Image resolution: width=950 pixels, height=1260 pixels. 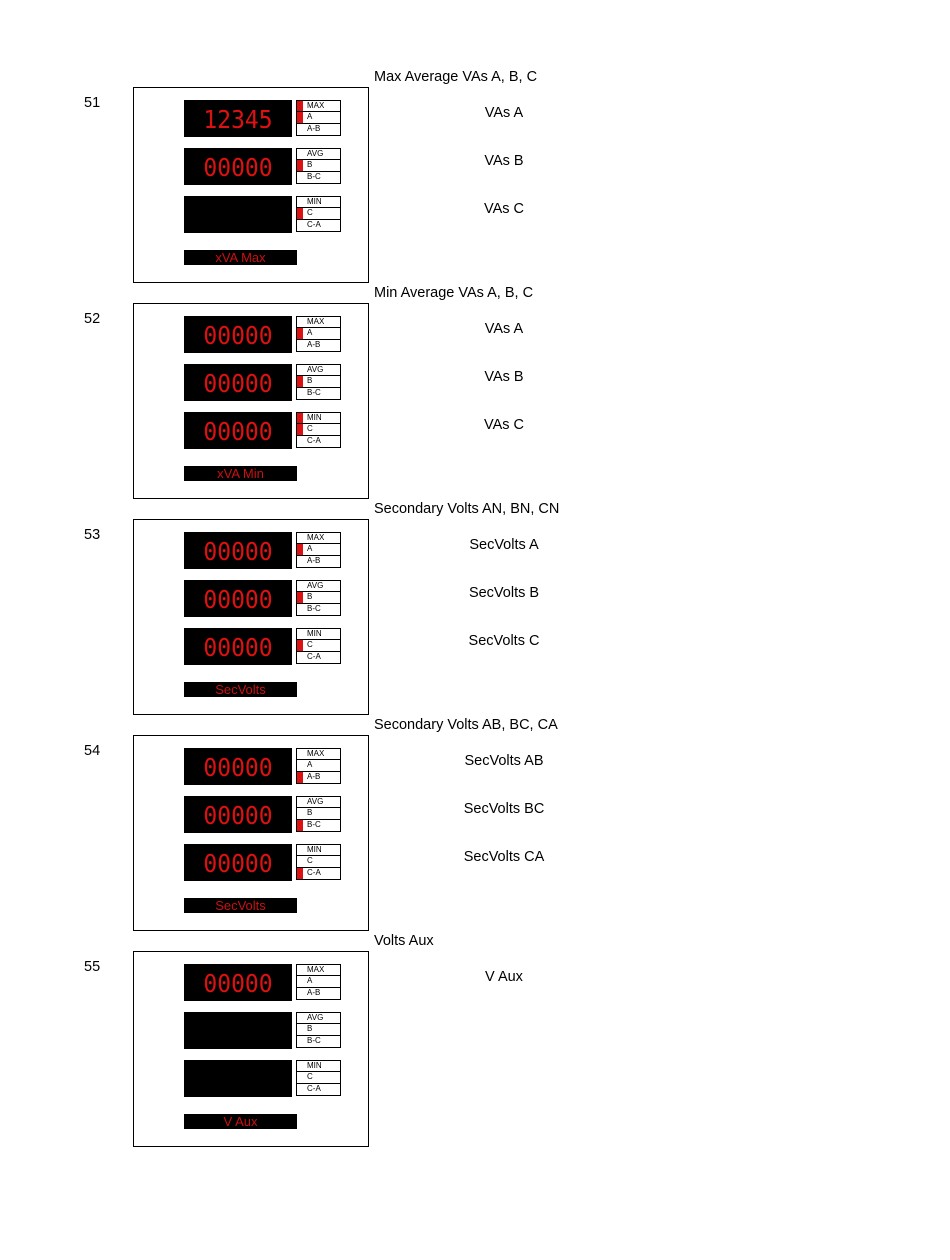 What do you see at coordinates (504, 545) in the screenshot?
I see `value-description: SecVolts A` at bounding box center [504, 545].